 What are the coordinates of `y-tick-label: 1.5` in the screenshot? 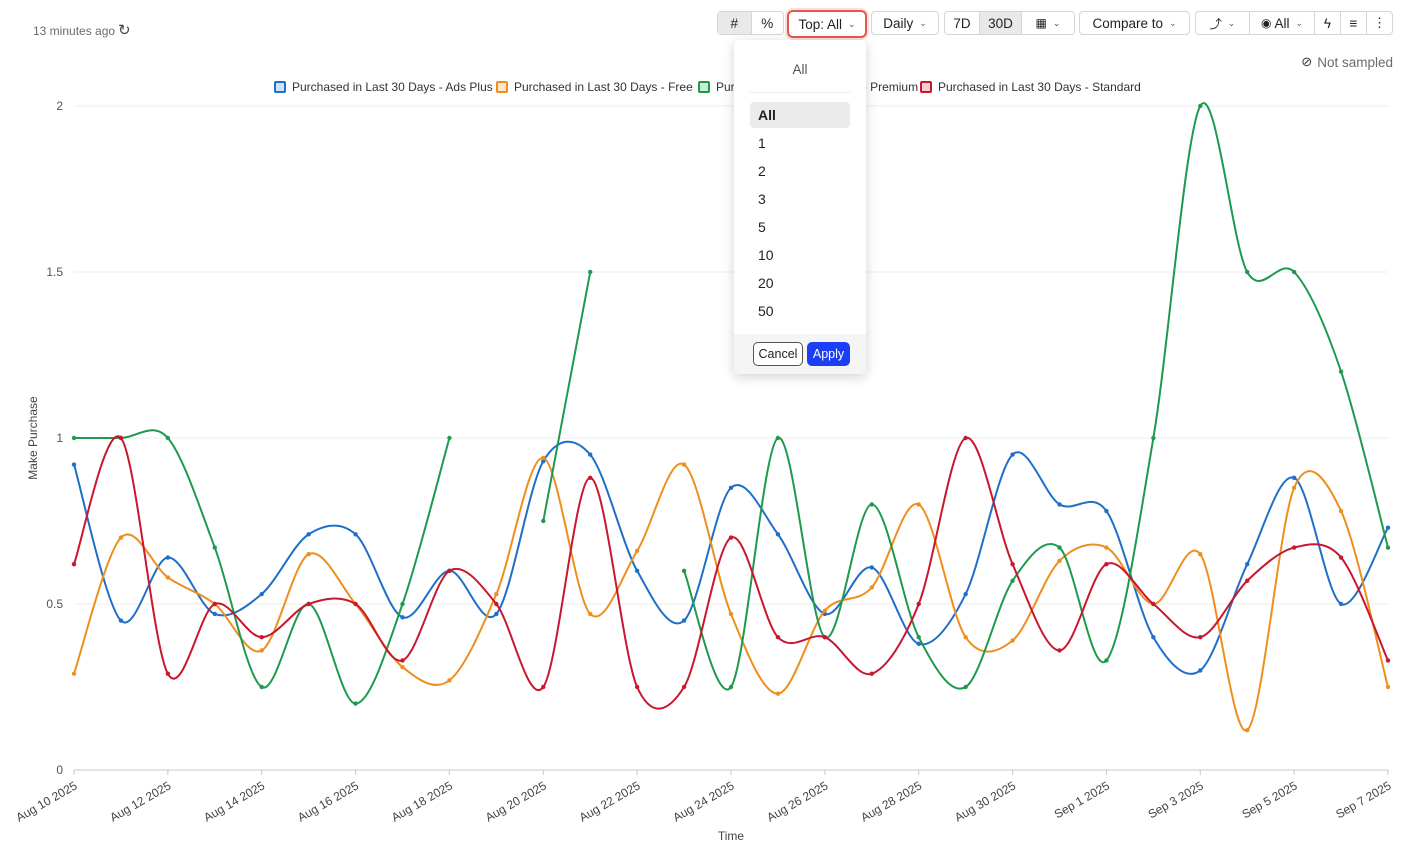 It's located at (54, 272).